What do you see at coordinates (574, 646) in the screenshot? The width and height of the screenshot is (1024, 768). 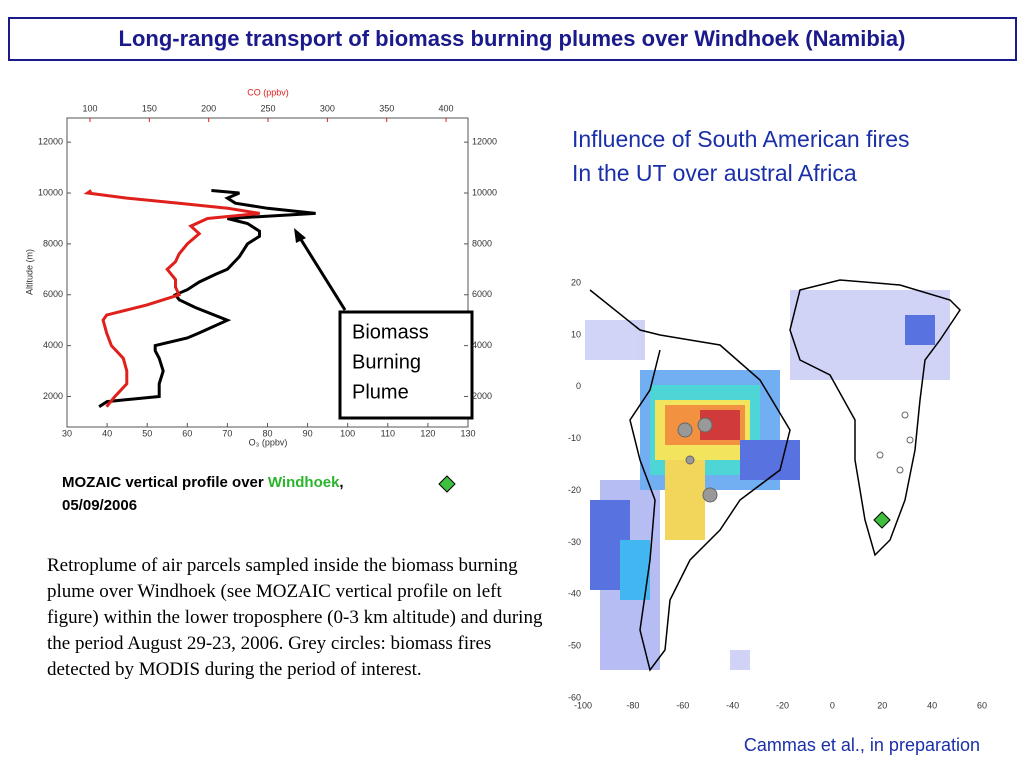 I see `map-y-tick-label: -50` at bounding box center [574, 646].